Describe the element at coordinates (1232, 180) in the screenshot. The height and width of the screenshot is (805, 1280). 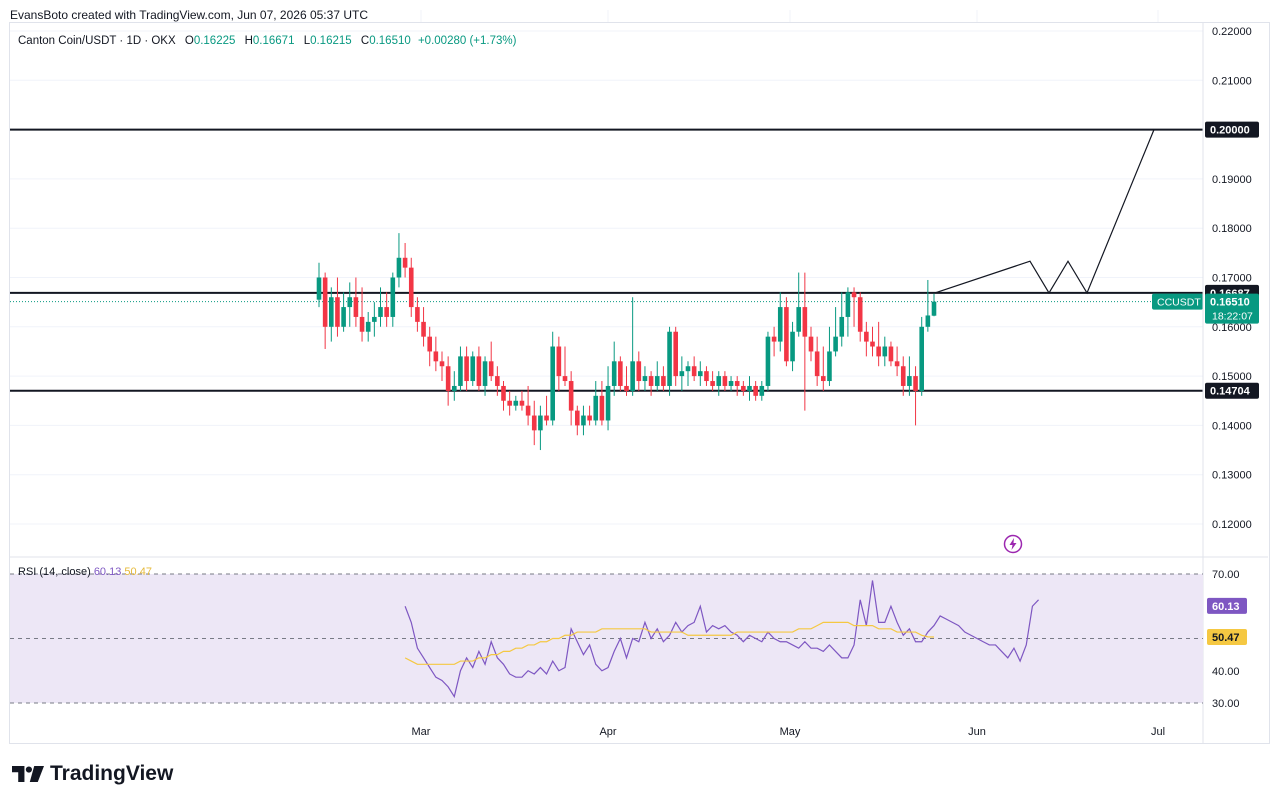
I see `price-tick-label: 0.19000` at that location.